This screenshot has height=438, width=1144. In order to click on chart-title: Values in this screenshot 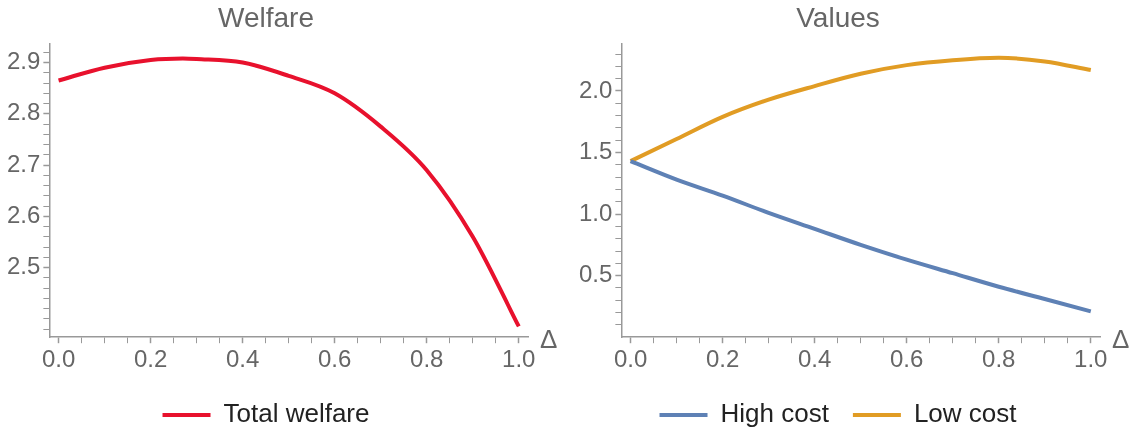, I will do `click(838, 17)`.